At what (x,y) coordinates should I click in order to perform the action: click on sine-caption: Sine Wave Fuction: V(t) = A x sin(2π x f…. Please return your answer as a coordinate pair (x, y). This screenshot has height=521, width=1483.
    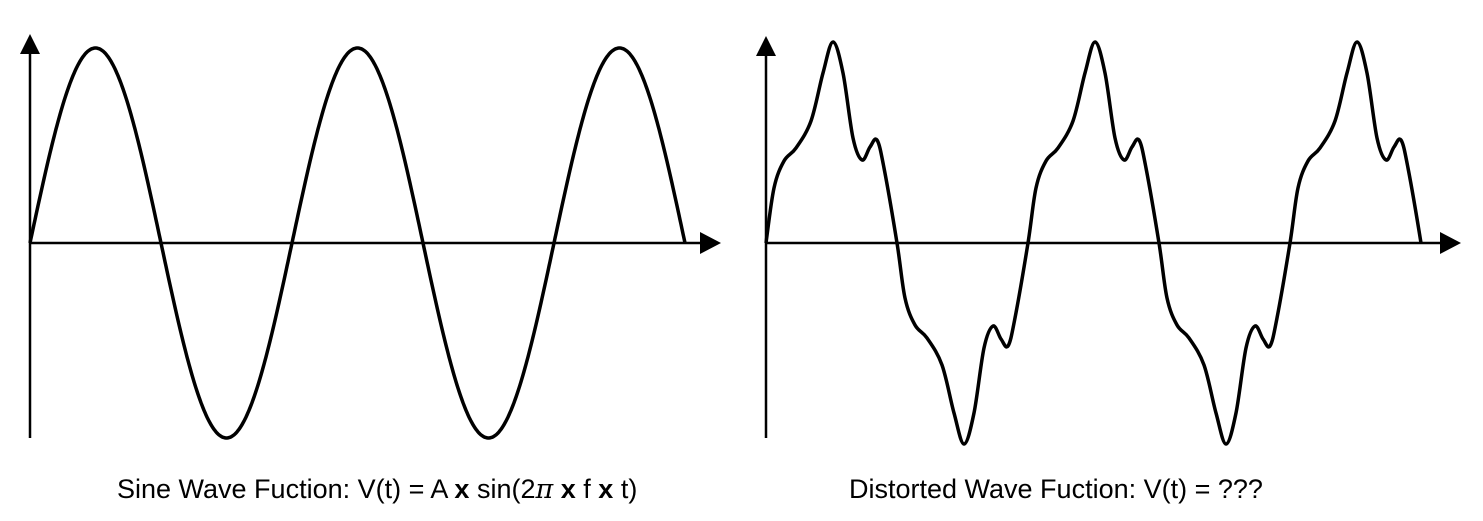
    Looking at the image, I should click on (377, 489).